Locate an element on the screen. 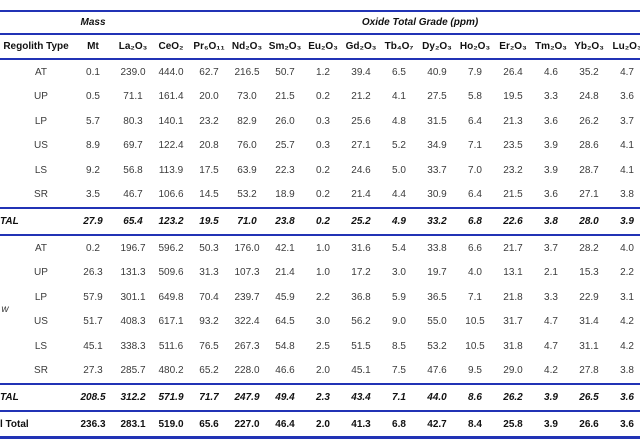 This screenshot has height=440, width=640. value-cell: 236.3 is located at coordinates (93, 424).